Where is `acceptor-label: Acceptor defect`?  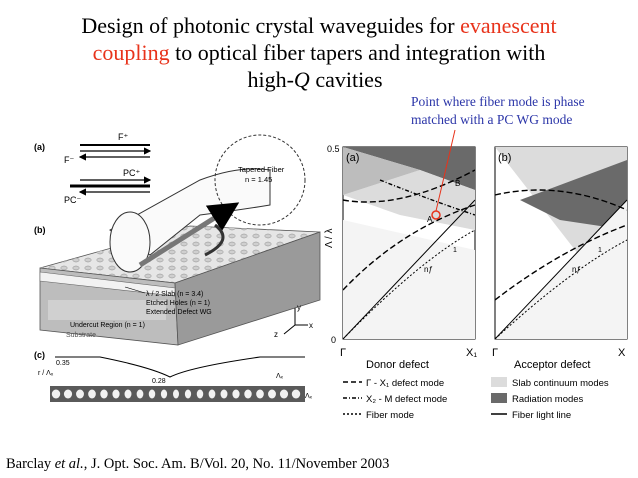
acceptor-label: Acceptor defect is located at coordinates (552, 365).